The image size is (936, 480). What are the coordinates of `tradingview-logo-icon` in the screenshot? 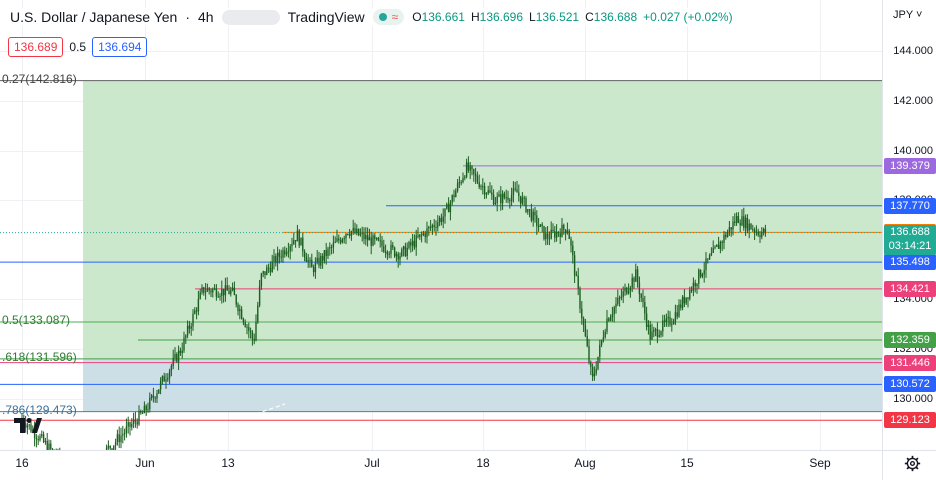 It's located at (27, 425).